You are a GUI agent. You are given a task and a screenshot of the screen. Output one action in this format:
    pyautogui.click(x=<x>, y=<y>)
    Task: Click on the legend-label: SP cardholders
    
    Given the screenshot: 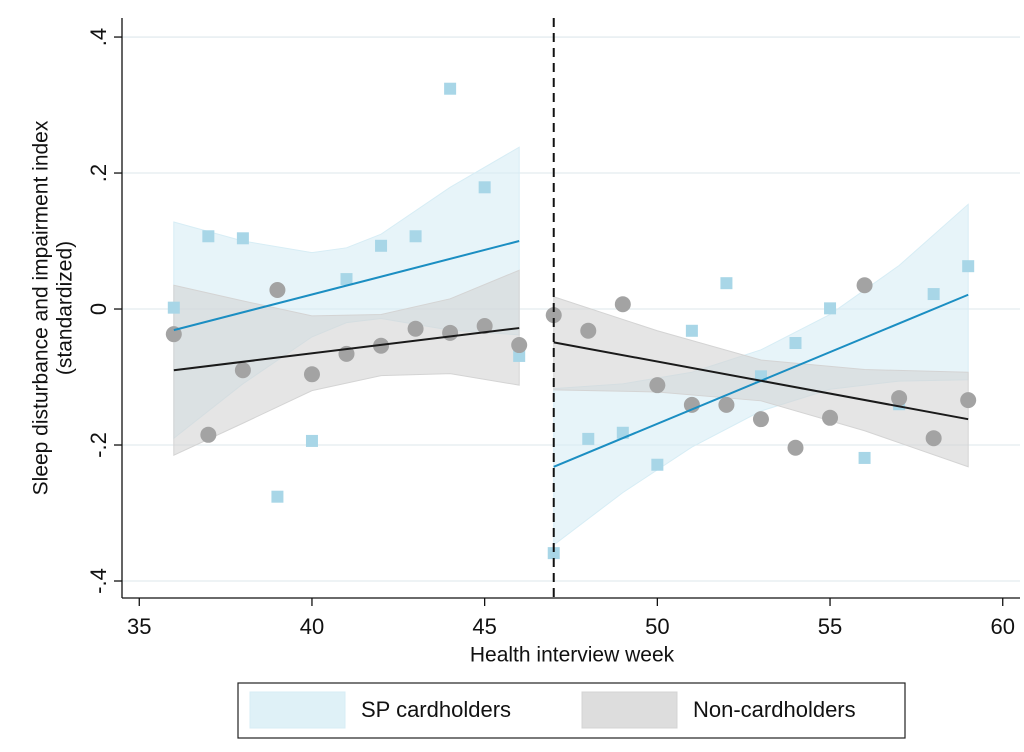 What is the action you would take?
    pyautogui.click(x=436, y=709)
    